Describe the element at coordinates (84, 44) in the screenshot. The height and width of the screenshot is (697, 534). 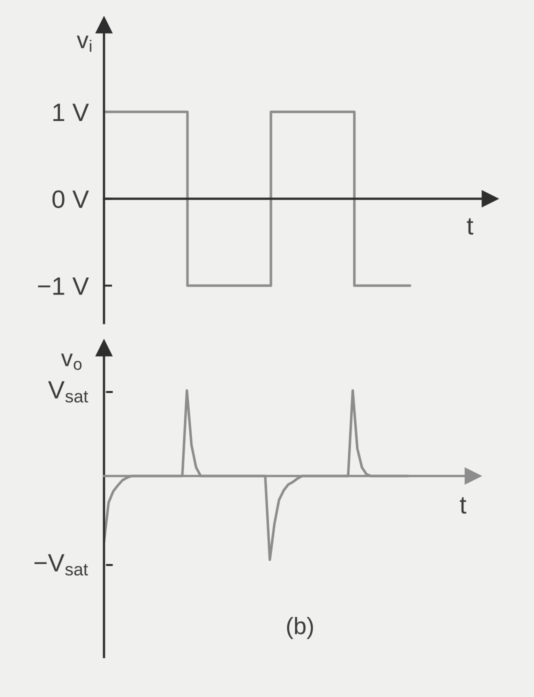
I see `y-axis-title: v$_{i}$` at that location.